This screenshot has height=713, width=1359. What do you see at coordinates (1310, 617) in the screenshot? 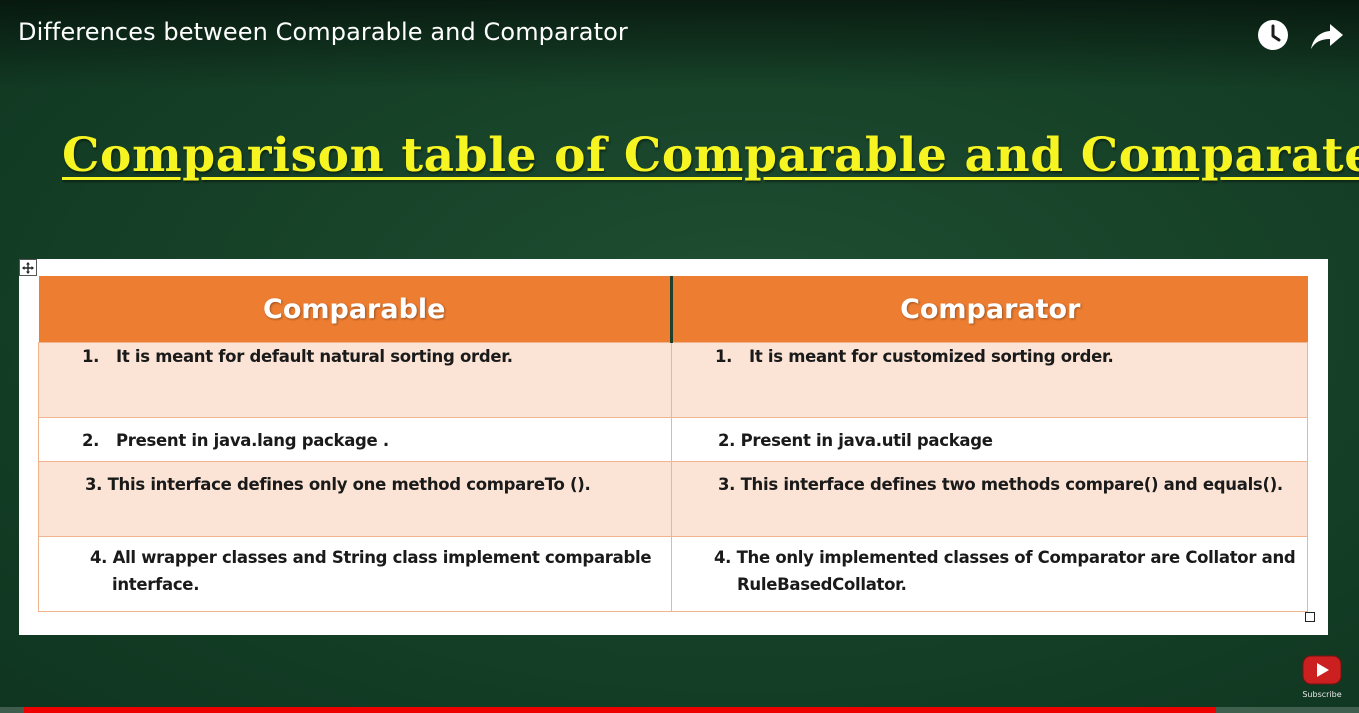
I see `table-resize-handle` at bounding box center [1310, 617].